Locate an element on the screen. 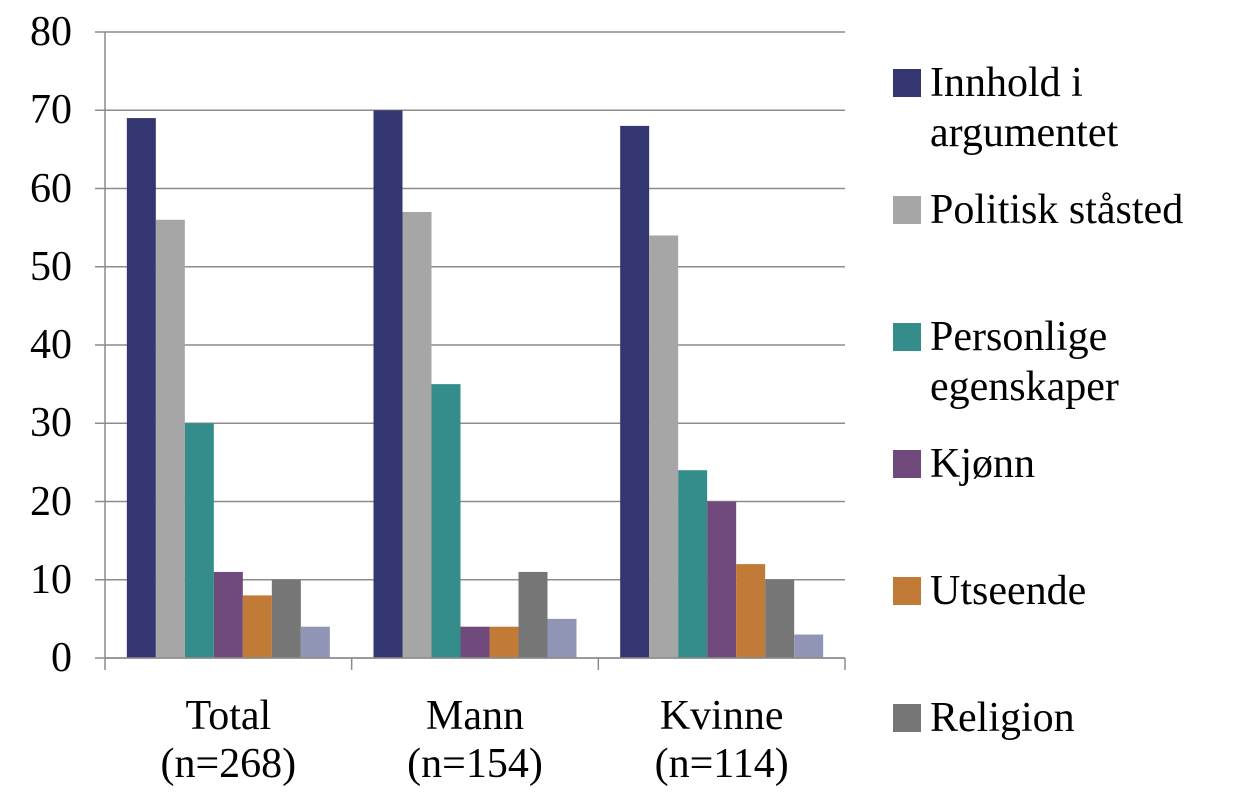 This screenshot has width=1243, height=800. legend-label: Utseende is located at coordinates (1008, 591).